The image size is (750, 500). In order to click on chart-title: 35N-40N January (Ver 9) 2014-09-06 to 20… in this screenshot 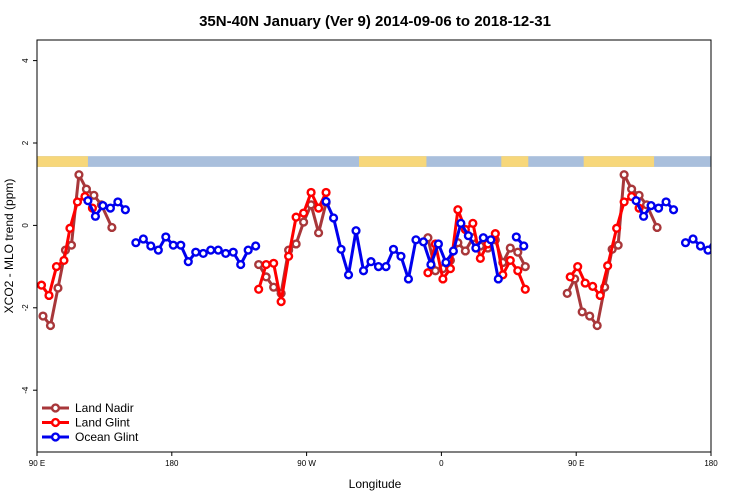, I will do `click(375, 21)`.